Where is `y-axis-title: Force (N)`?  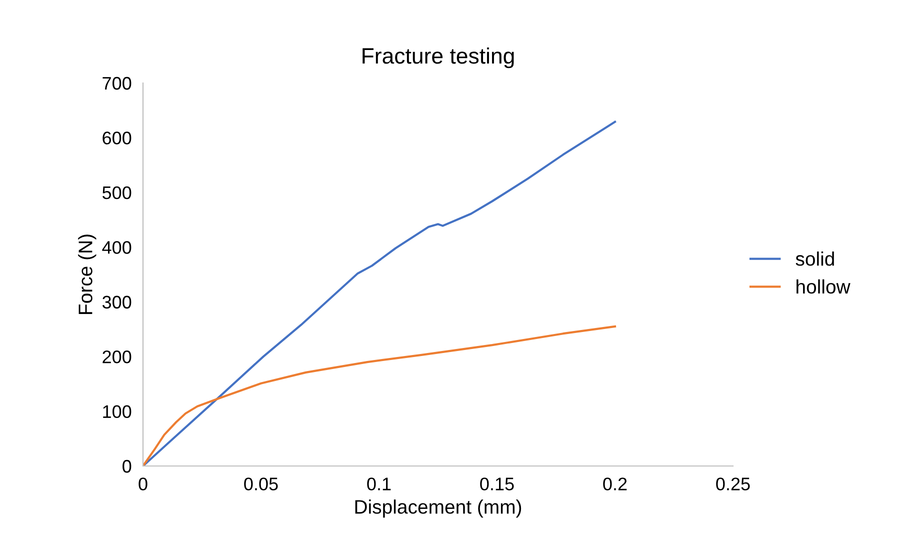
y-axis-title: Force (N) is located at coordinates (87, 274).